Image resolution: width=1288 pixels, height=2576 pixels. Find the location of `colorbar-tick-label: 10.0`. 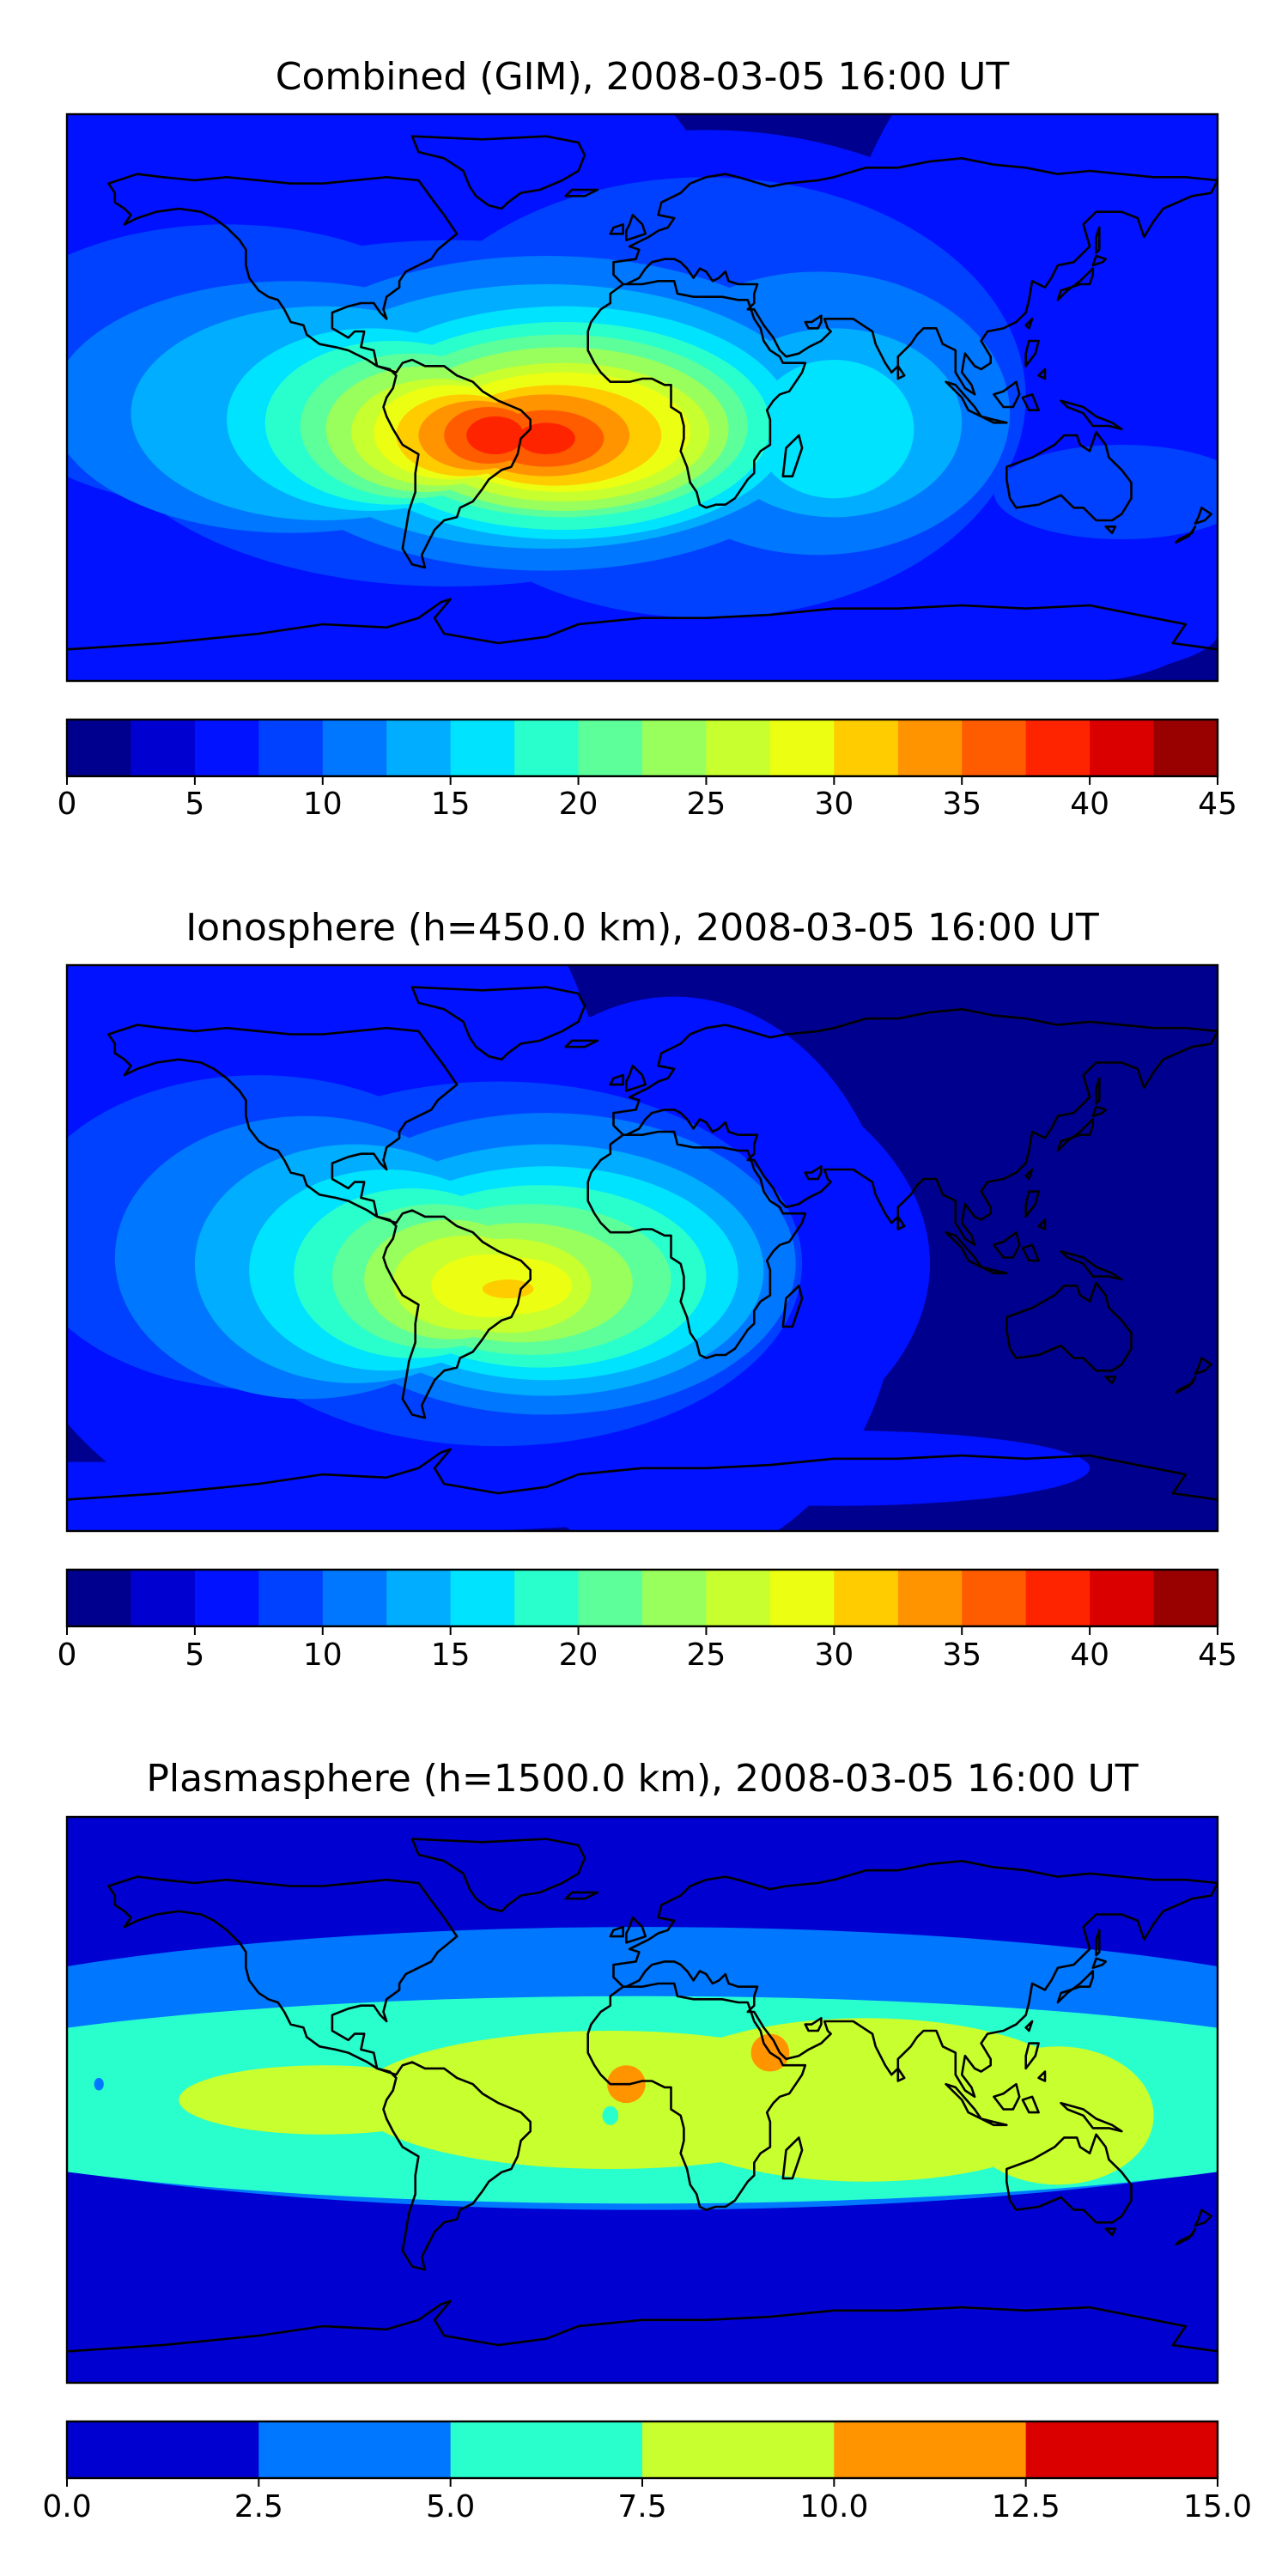

colorbar-tick-label: 10.0 is located at coordinates (834, 2507).